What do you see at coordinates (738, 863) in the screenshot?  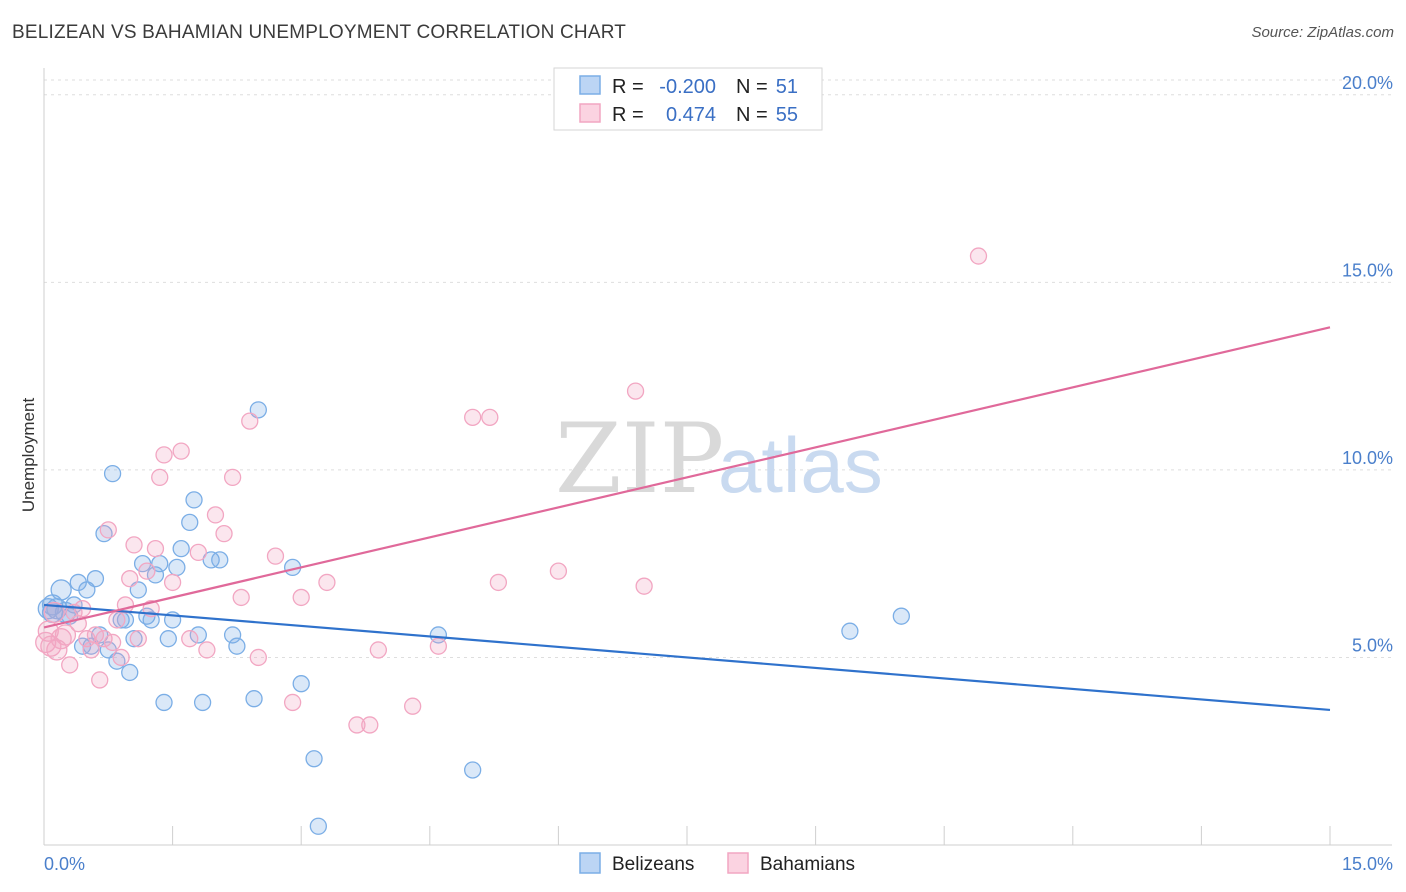 I see `series-legend-swatch-bahamians` at bounding box center [738, 863].